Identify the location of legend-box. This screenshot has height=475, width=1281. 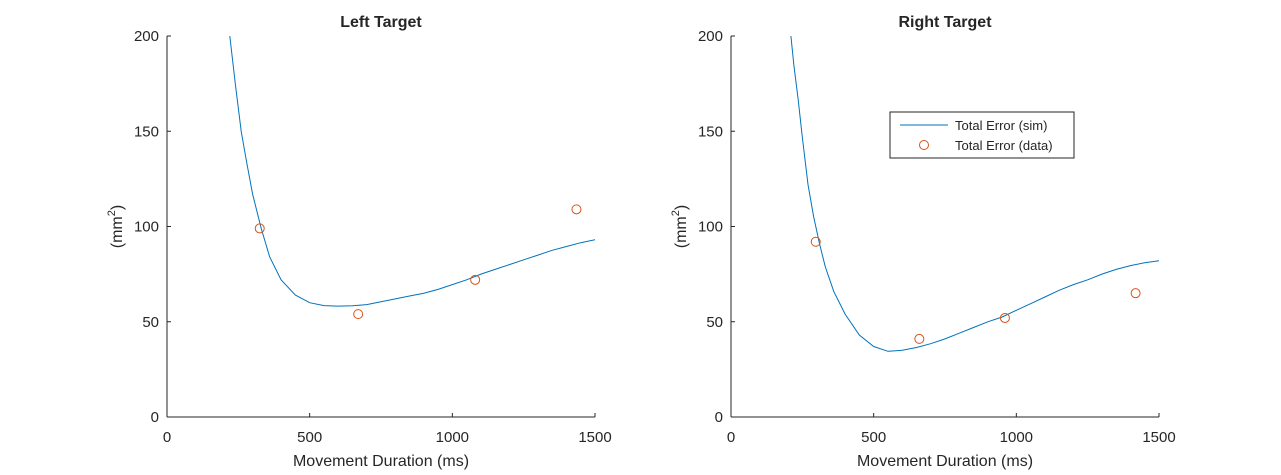
(982, 135).